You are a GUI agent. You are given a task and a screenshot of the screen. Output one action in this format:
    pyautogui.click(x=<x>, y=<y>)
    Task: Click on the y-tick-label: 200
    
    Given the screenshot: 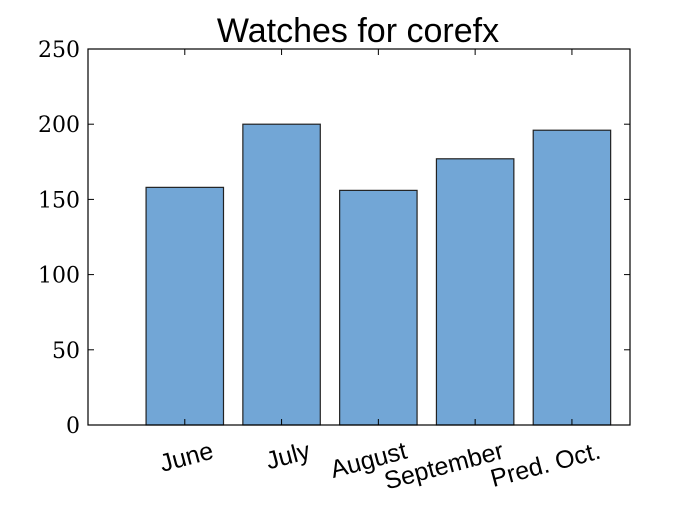 What is the action you would take?
    pyautogui.click(x=59, y=125)
    